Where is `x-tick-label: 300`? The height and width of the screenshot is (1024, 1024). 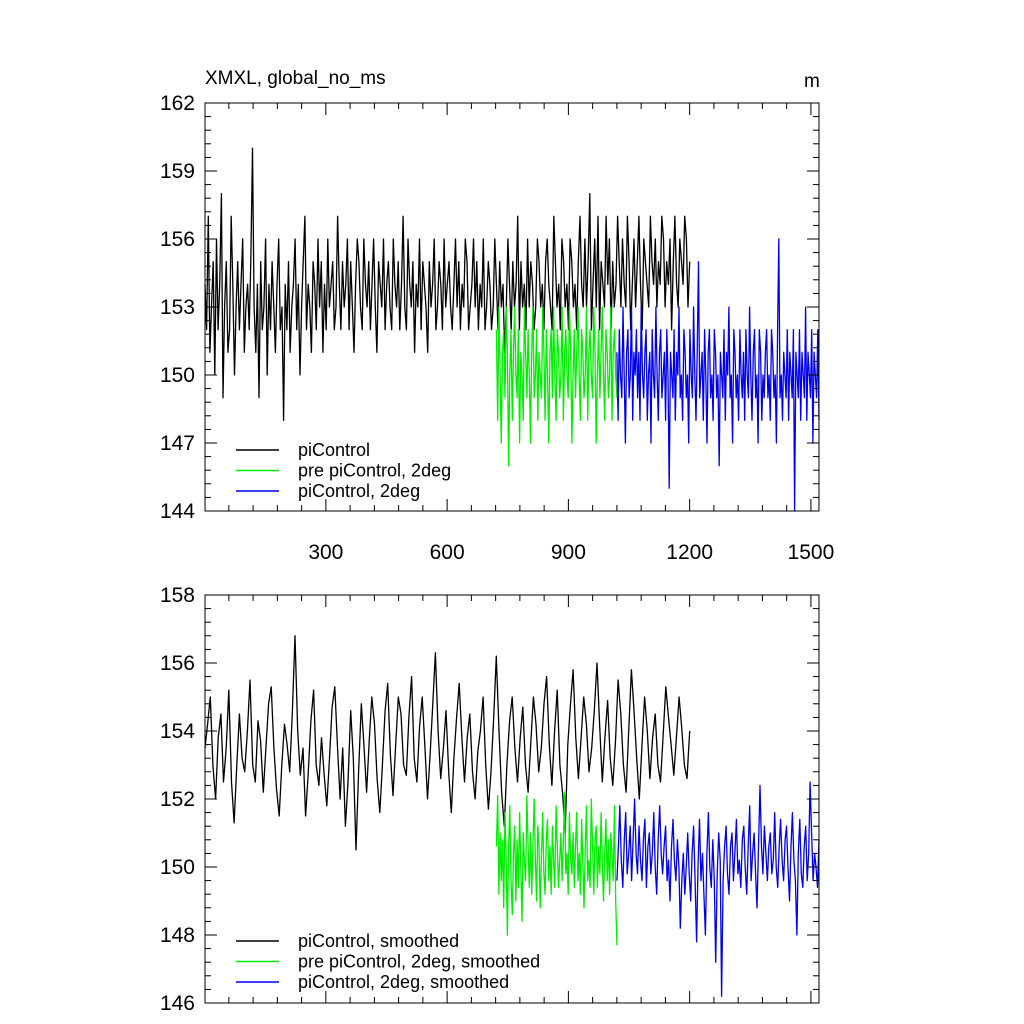 x-tick-label: 300 is located at coordinates (325, 552).